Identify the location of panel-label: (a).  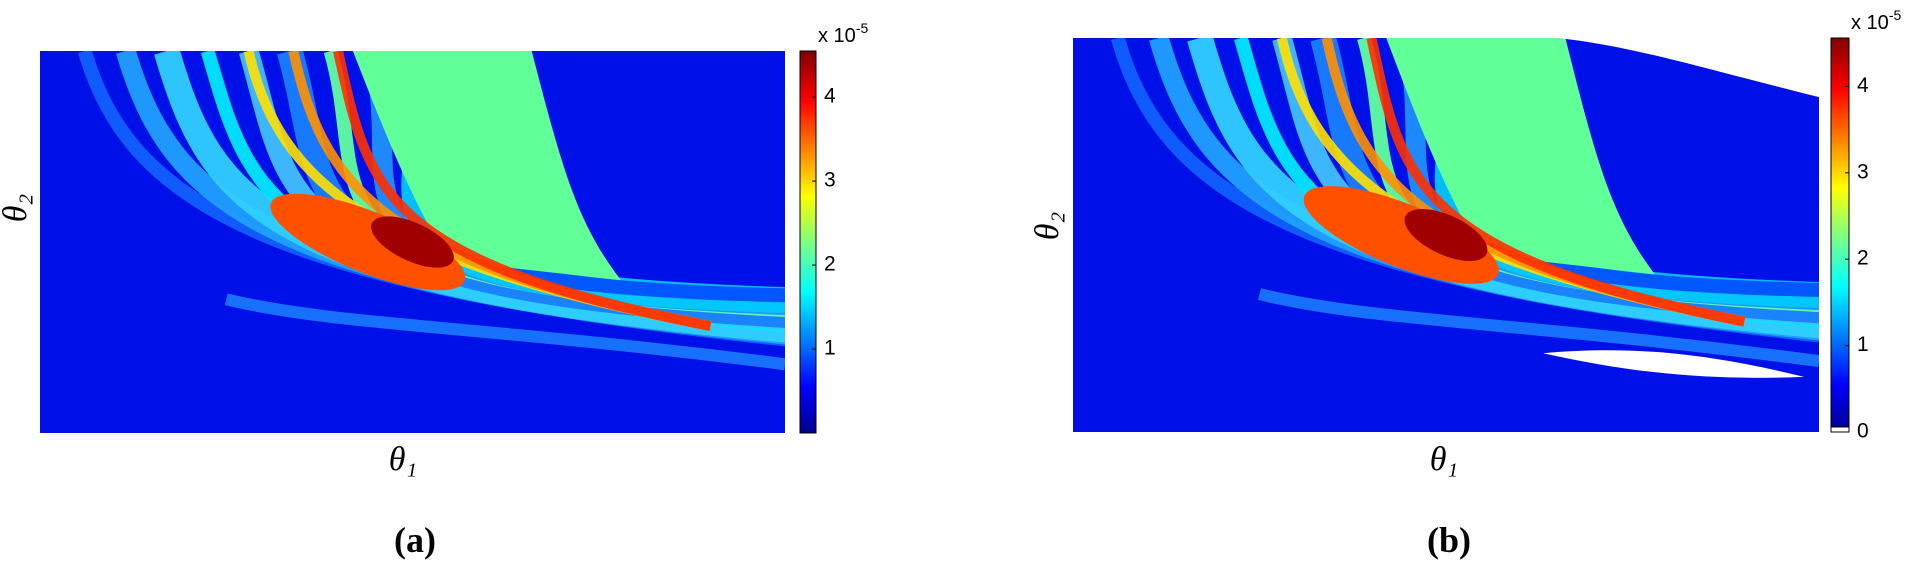
(415, 540).